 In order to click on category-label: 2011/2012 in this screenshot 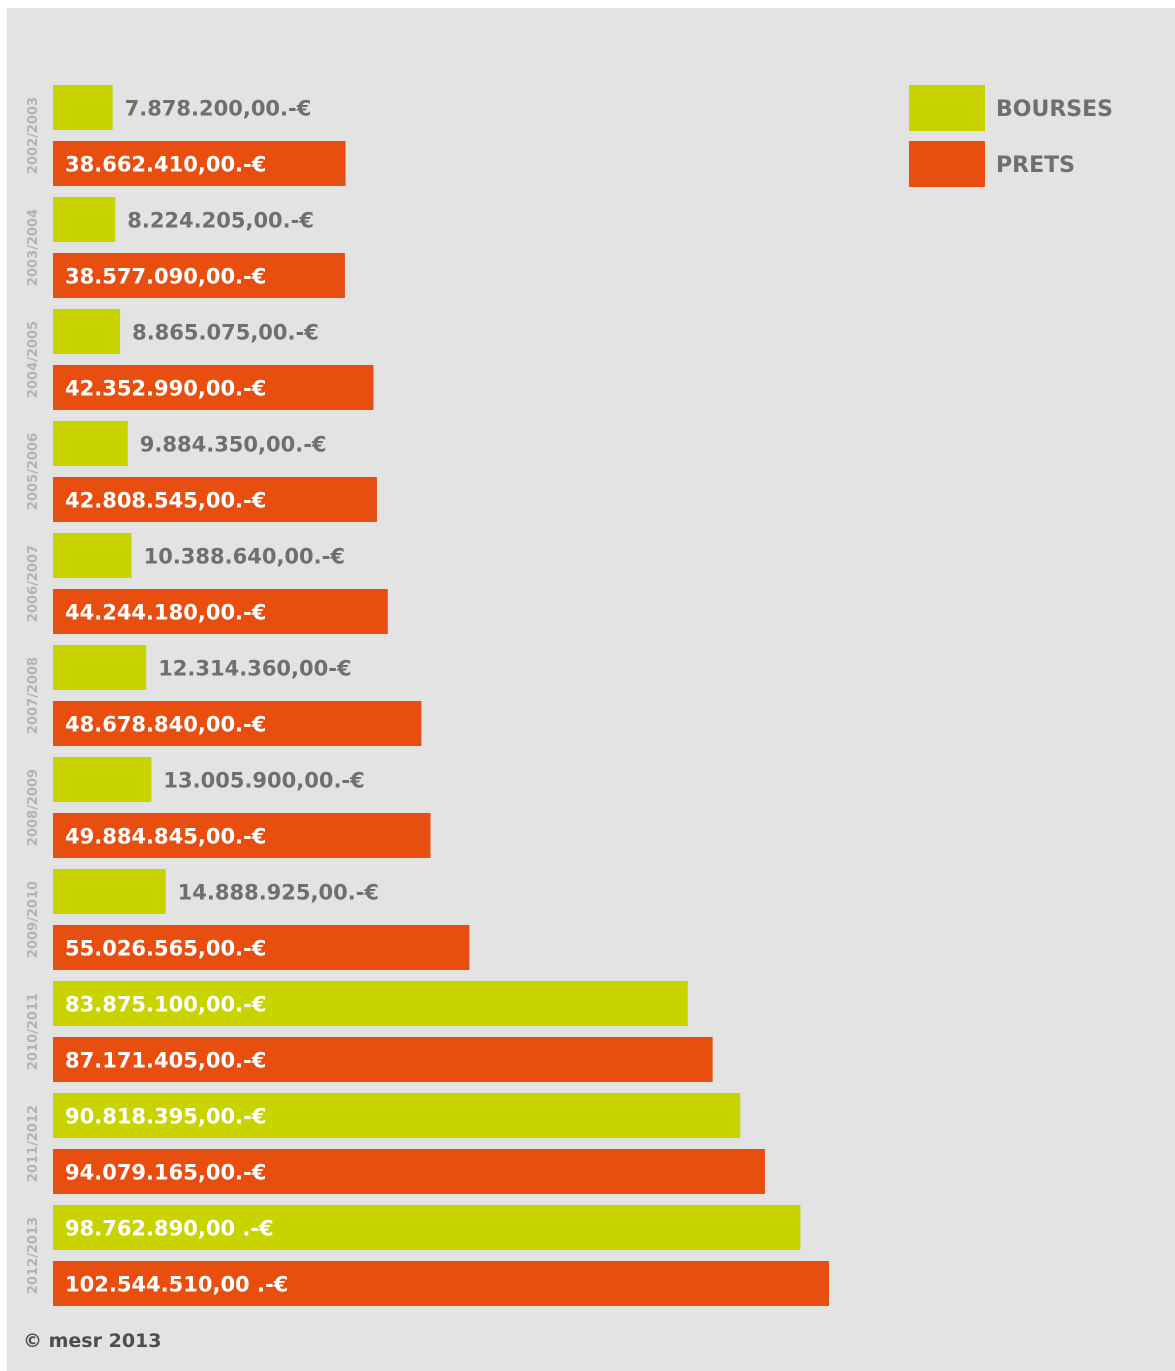, I will do `click(33, 1143)`.